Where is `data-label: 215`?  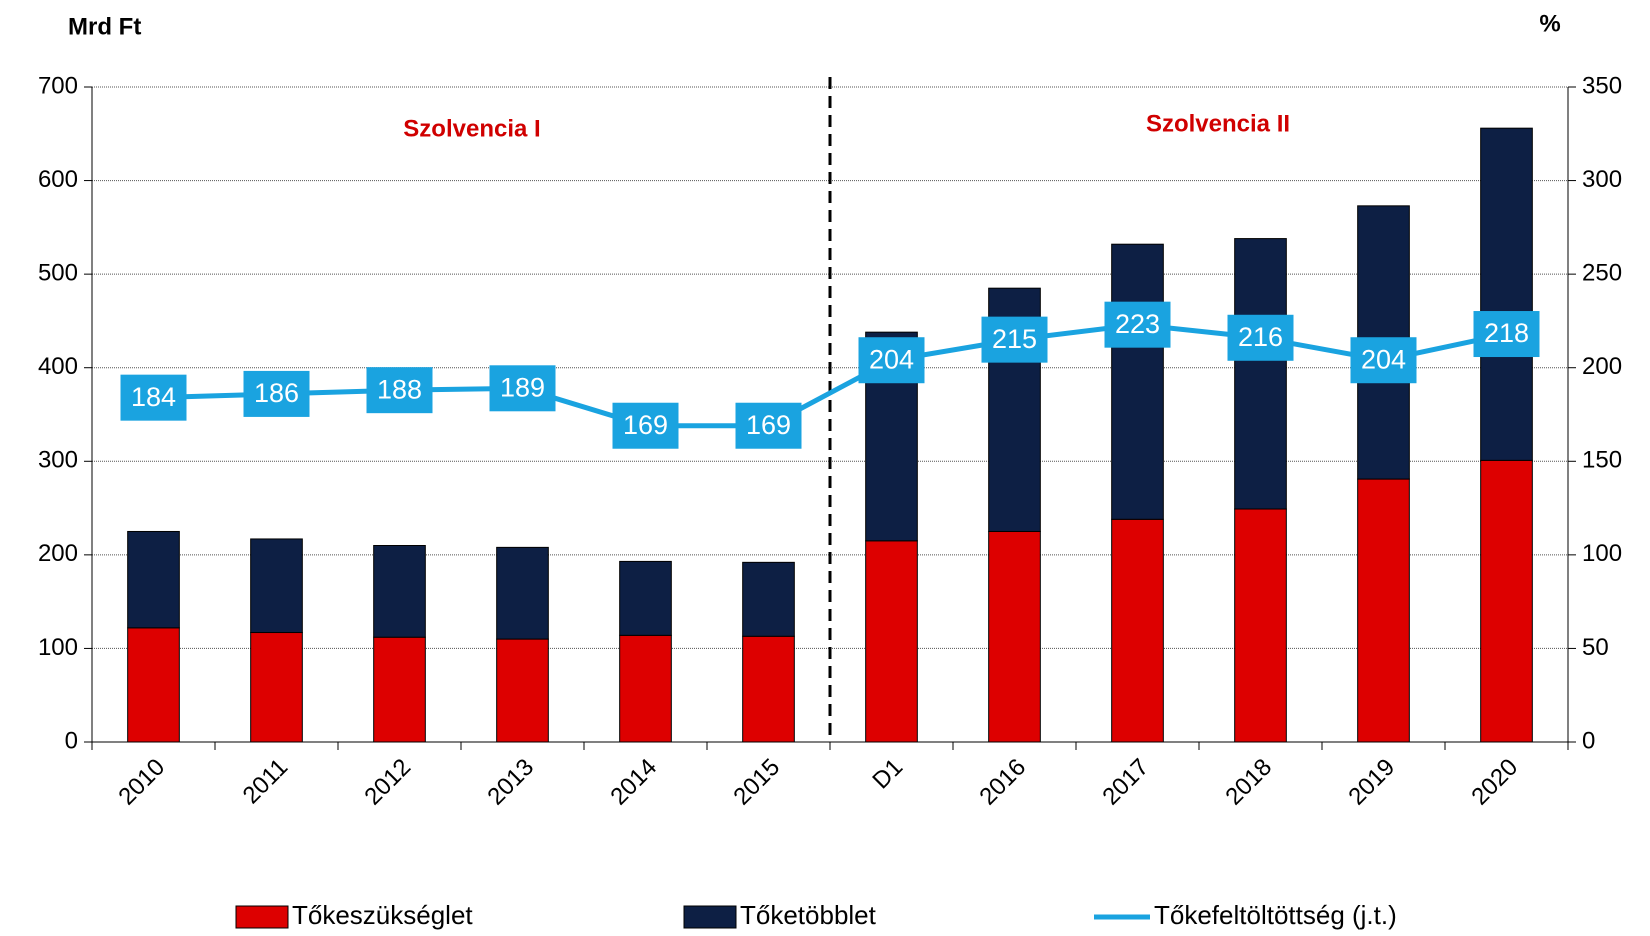 data-label: 215 is located at coordinates (1014, 339).